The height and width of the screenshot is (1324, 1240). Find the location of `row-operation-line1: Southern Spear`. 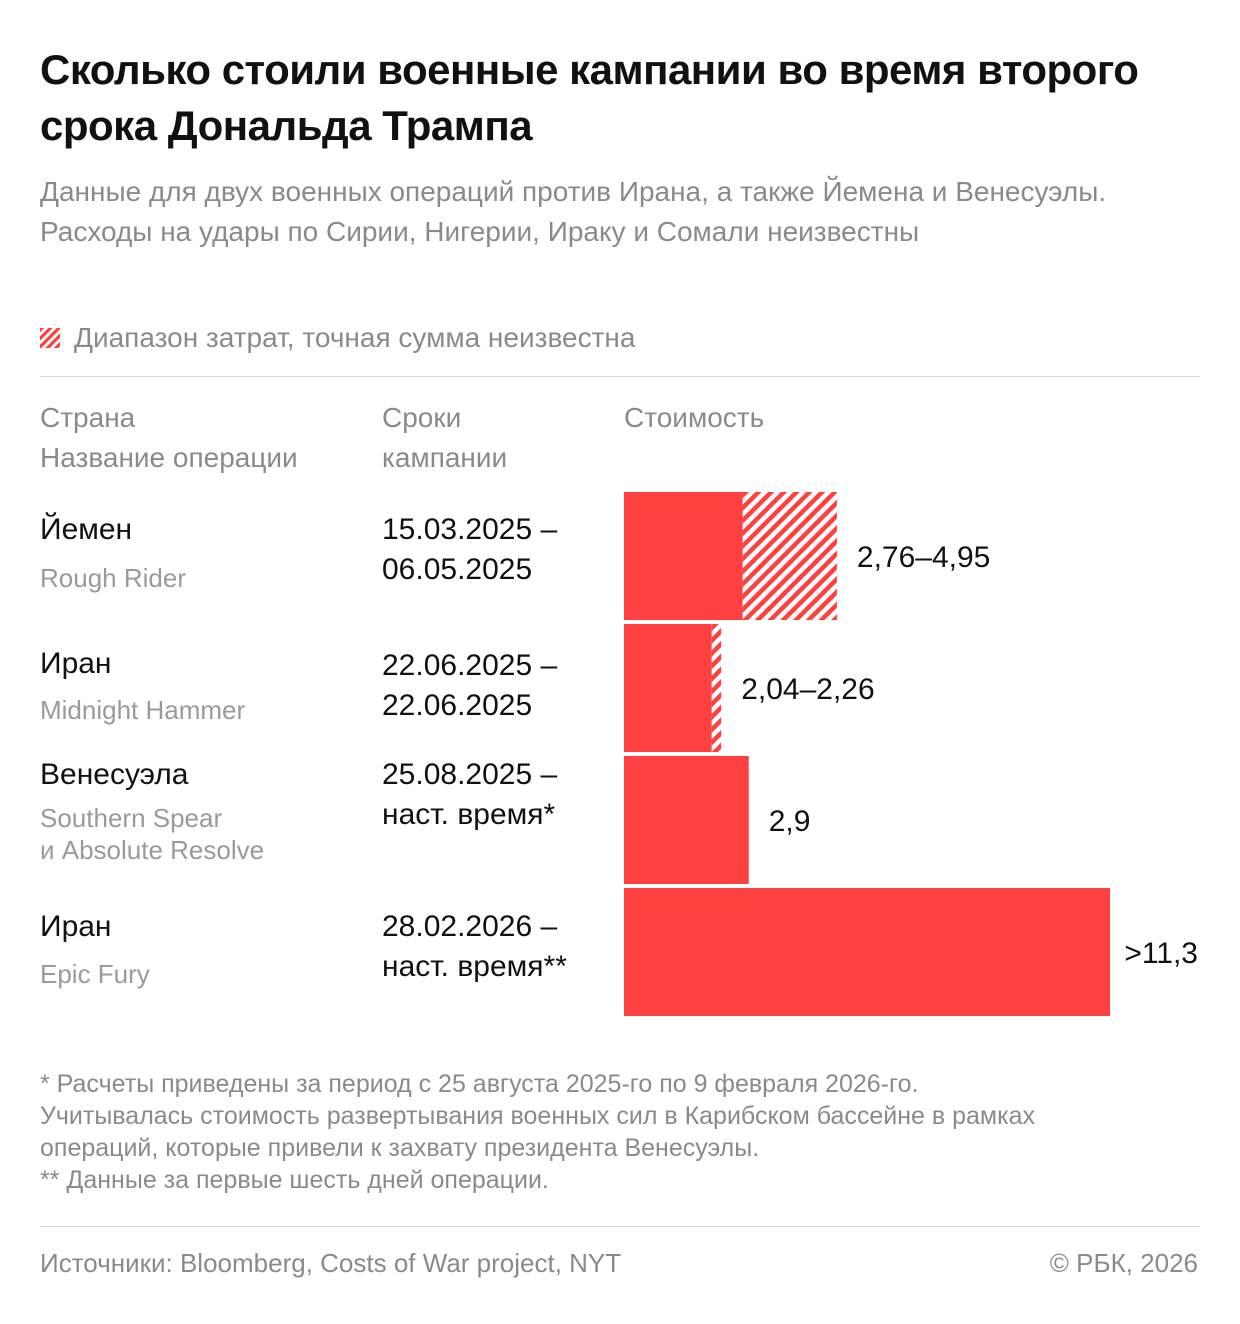

row-operation-line1: Southern Spear is located at coordinates (131, 818).